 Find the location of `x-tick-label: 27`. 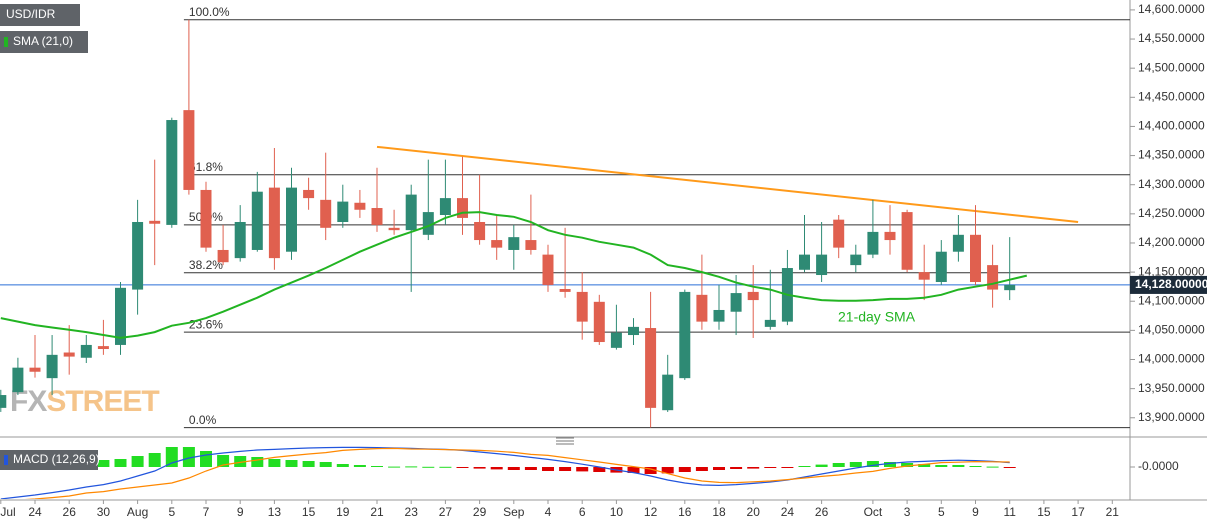

x-tick-label: 27 is located at coordinates (446, 512).